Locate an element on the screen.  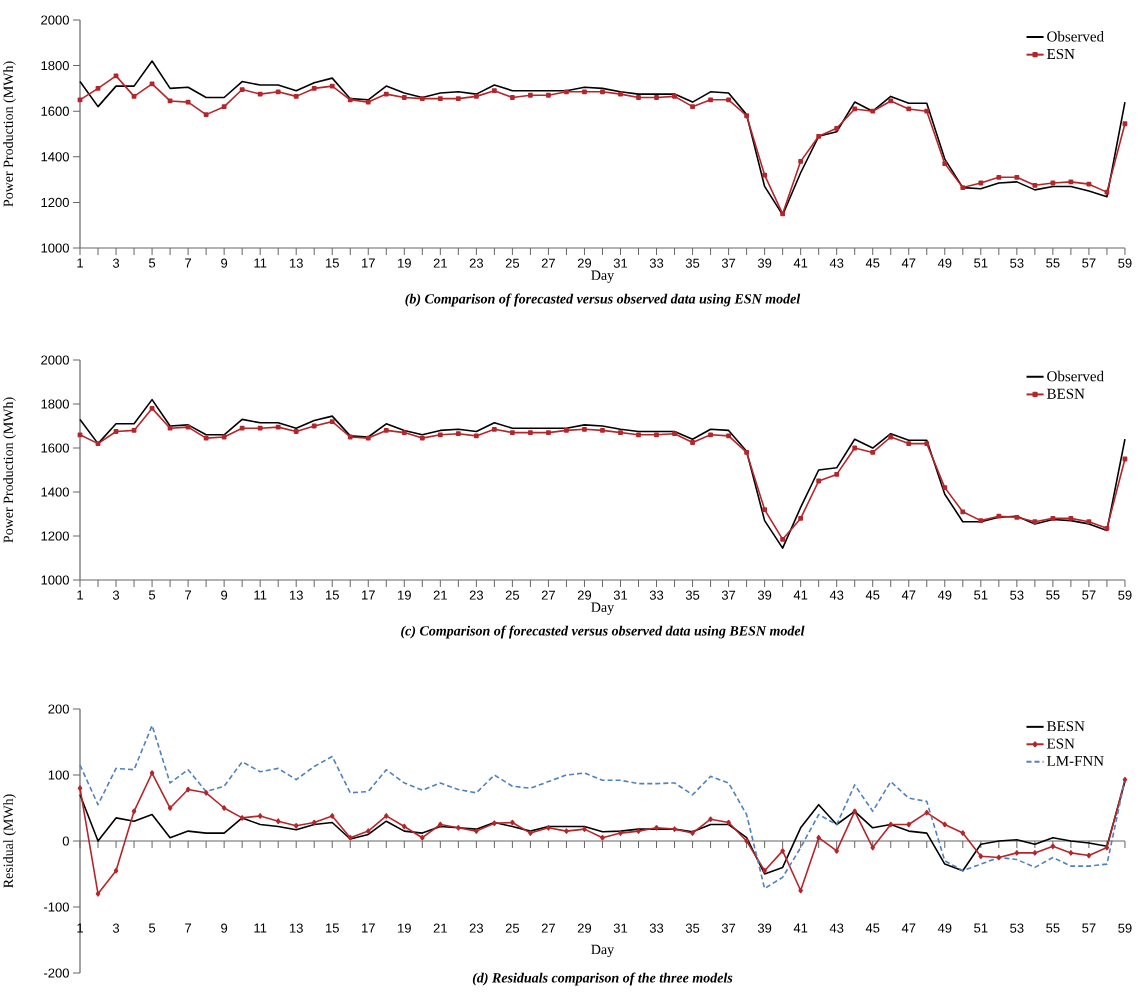
x-tick-label: 53 is located at coordinates (1017, 928).